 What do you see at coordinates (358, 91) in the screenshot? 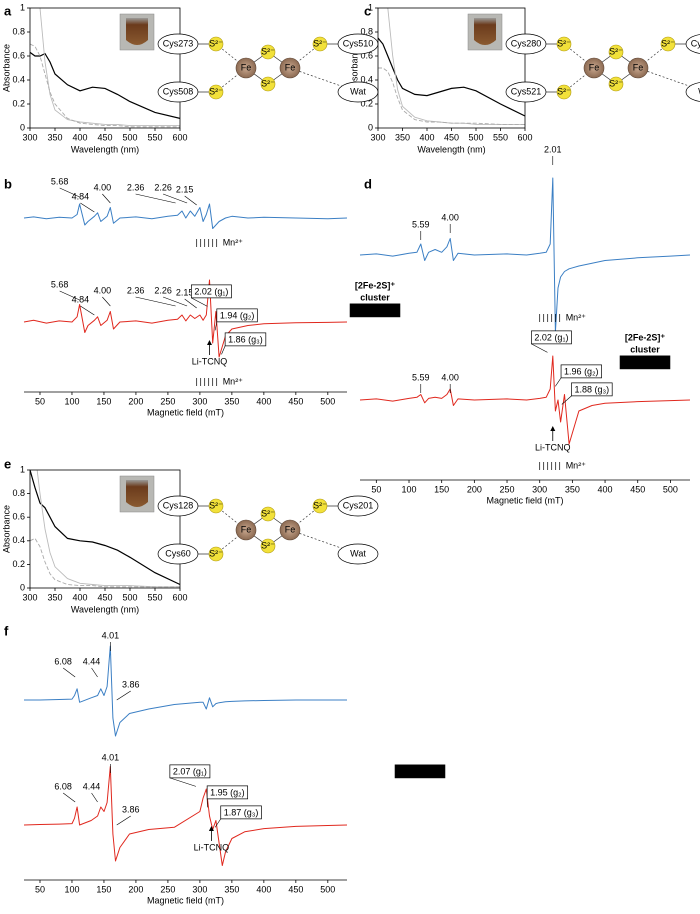
I see `ligand-label: Wat` at bounding box center [358, 91].